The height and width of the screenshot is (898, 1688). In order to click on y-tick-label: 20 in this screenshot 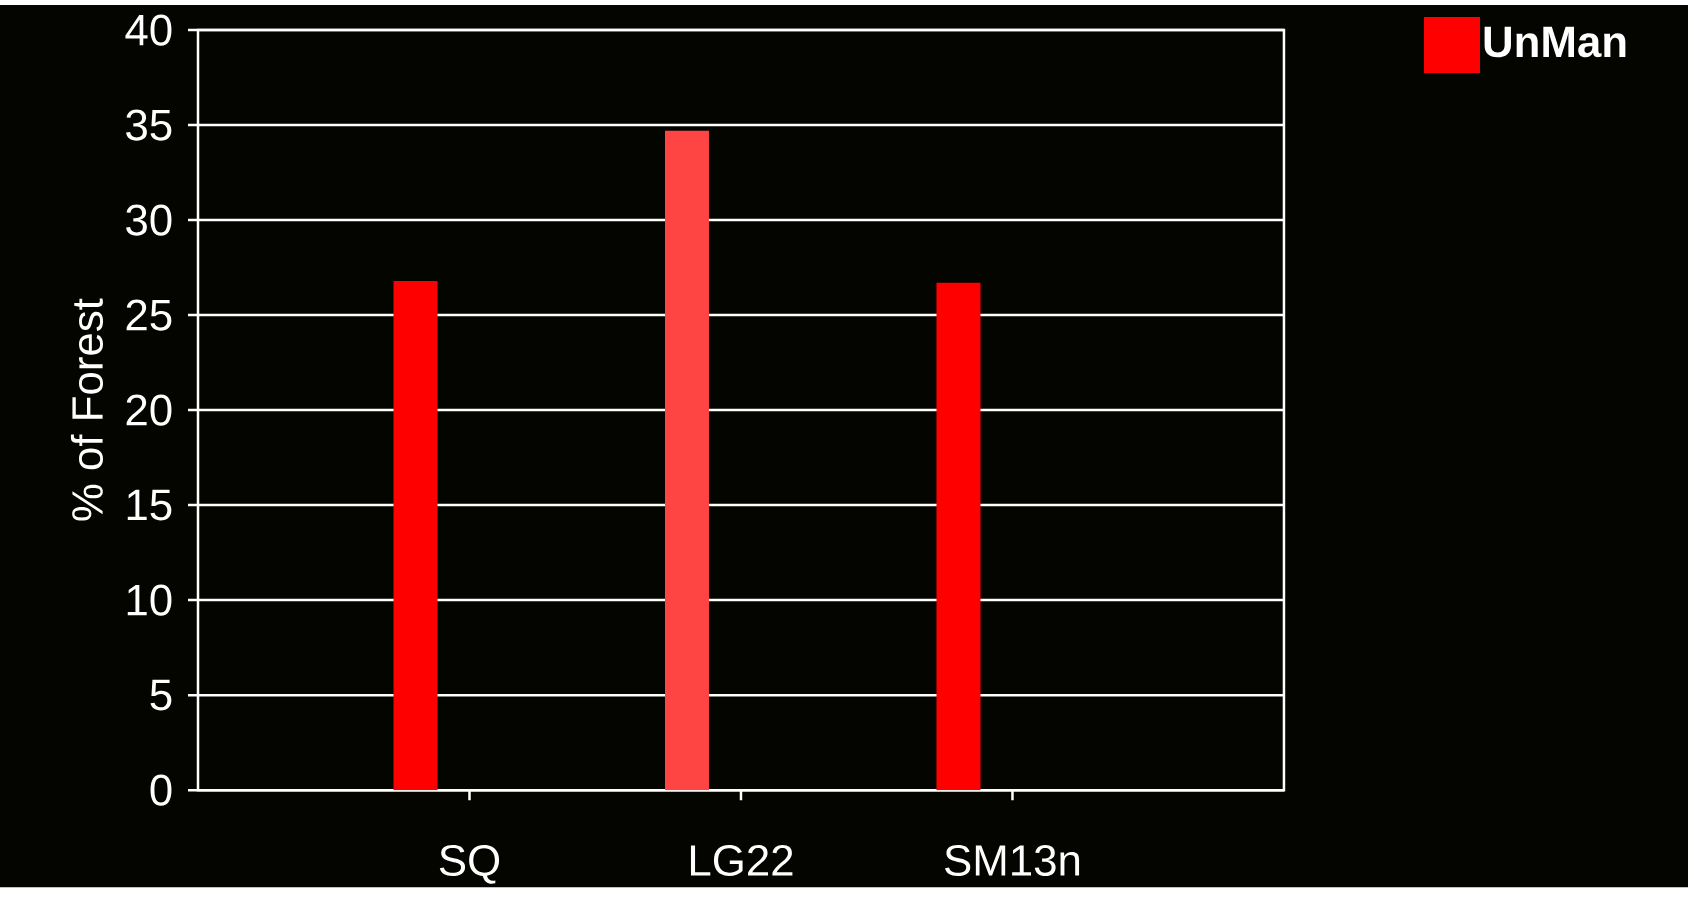, I will do `click(149, 410)`.